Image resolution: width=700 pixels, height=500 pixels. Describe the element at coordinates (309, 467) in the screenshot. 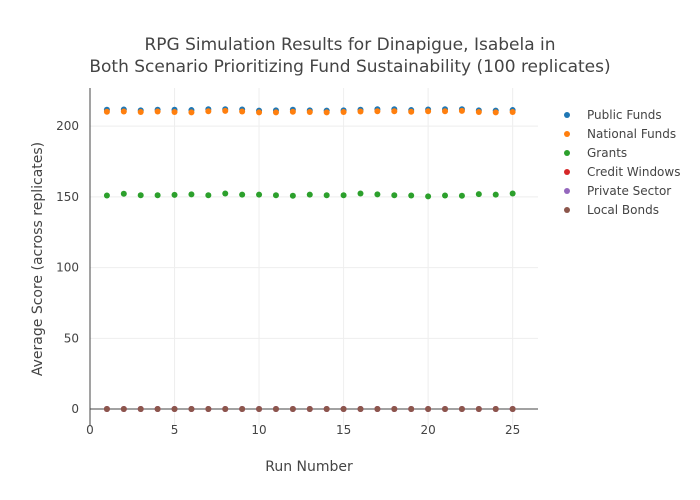

I see `x-axis-label: Run Number` at that location.